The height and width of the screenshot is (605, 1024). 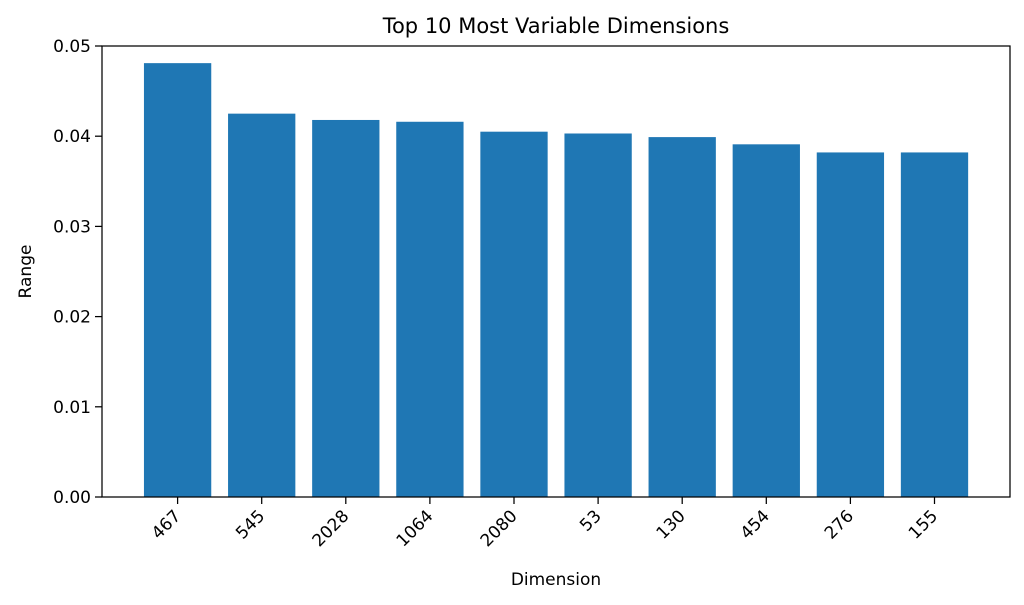 I want to click on x-tick-label: 467, so click(x=166, y=524).